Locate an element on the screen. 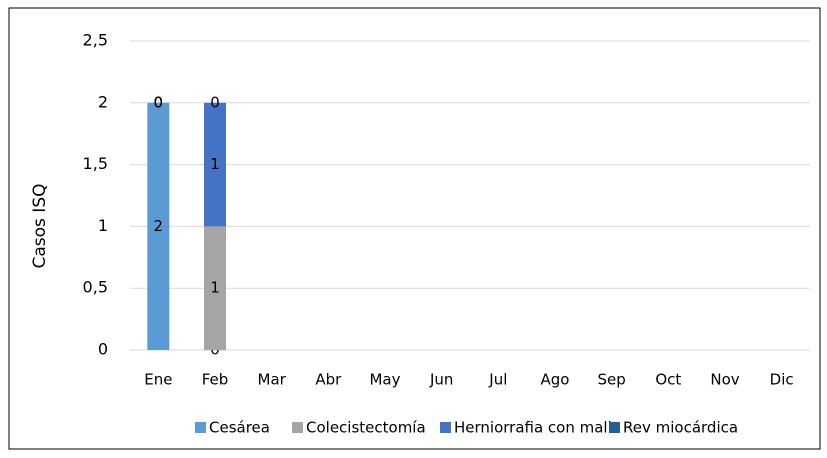 The width and height of the screenshot is (827, 458). y-tick-label: 0 is located at coordinates (103, 349).